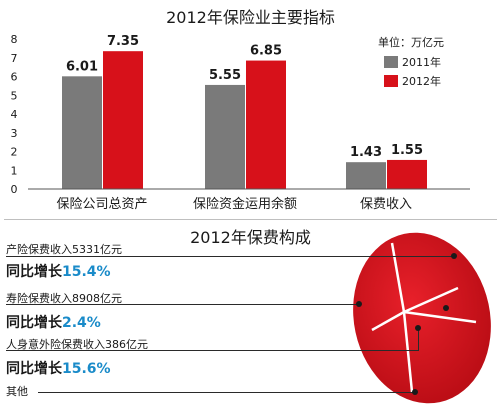 The height and width of the screenshot is (406, 501). Describe the element at coordinates (446, 308) in the screenshot. I see `pie-dot` at that location.